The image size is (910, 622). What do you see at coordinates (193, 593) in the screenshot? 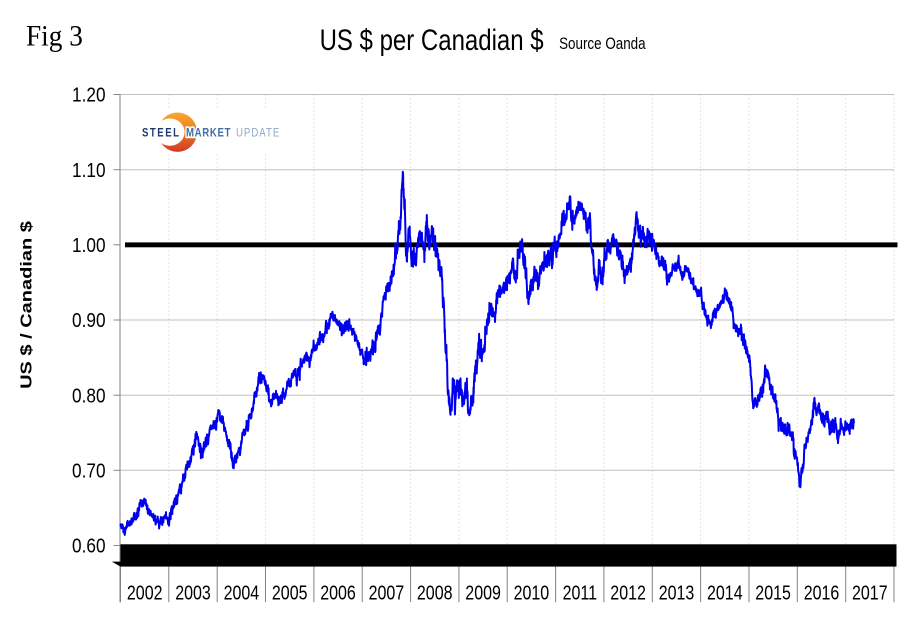
I see `svg-text: 2003` at bounding box center [193, 593].